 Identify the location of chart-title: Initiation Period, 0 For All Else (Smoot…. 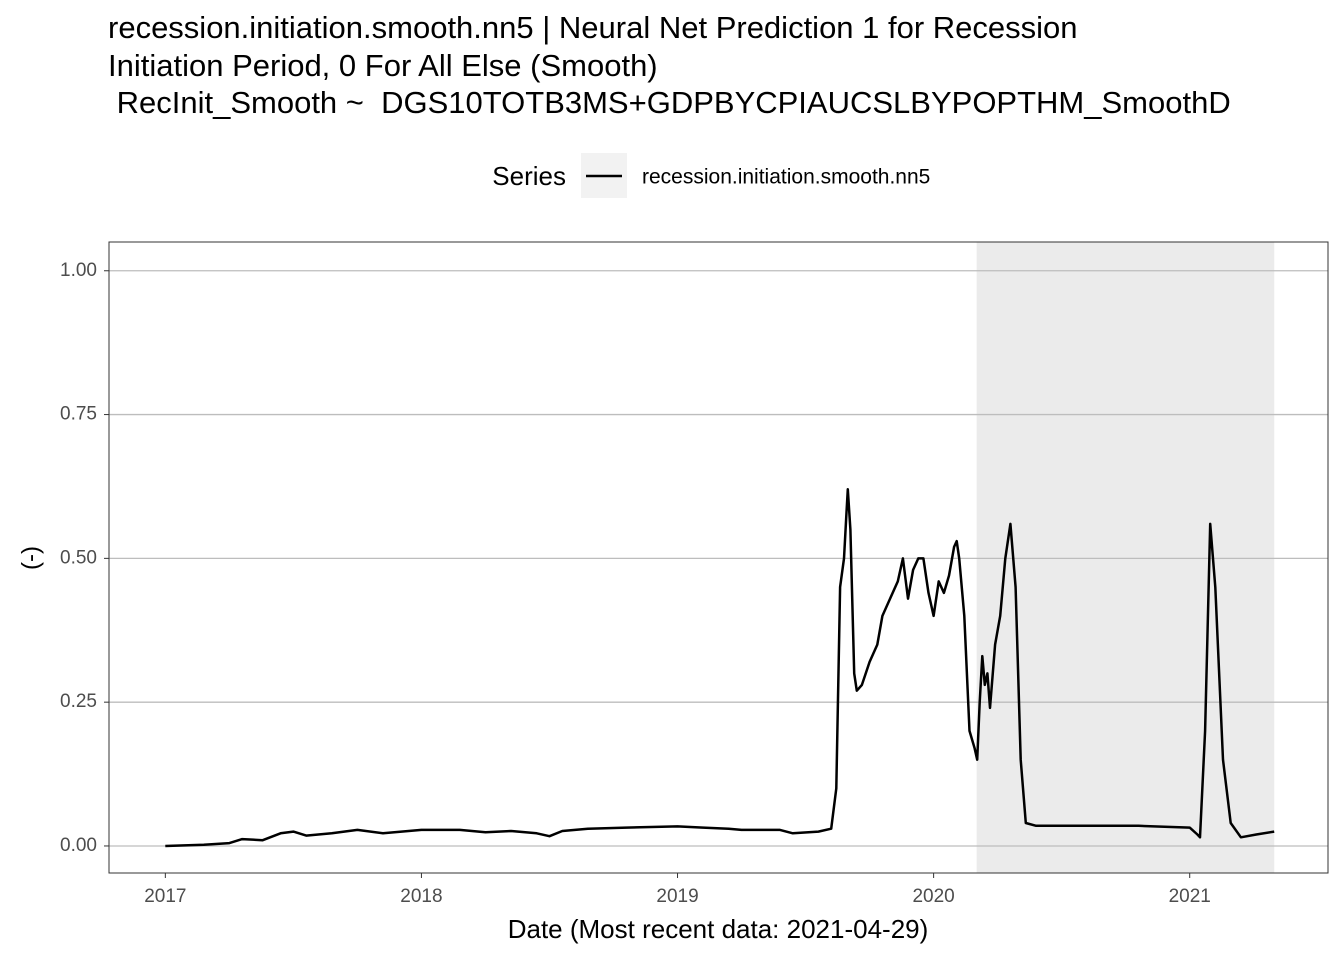
(383, 65).